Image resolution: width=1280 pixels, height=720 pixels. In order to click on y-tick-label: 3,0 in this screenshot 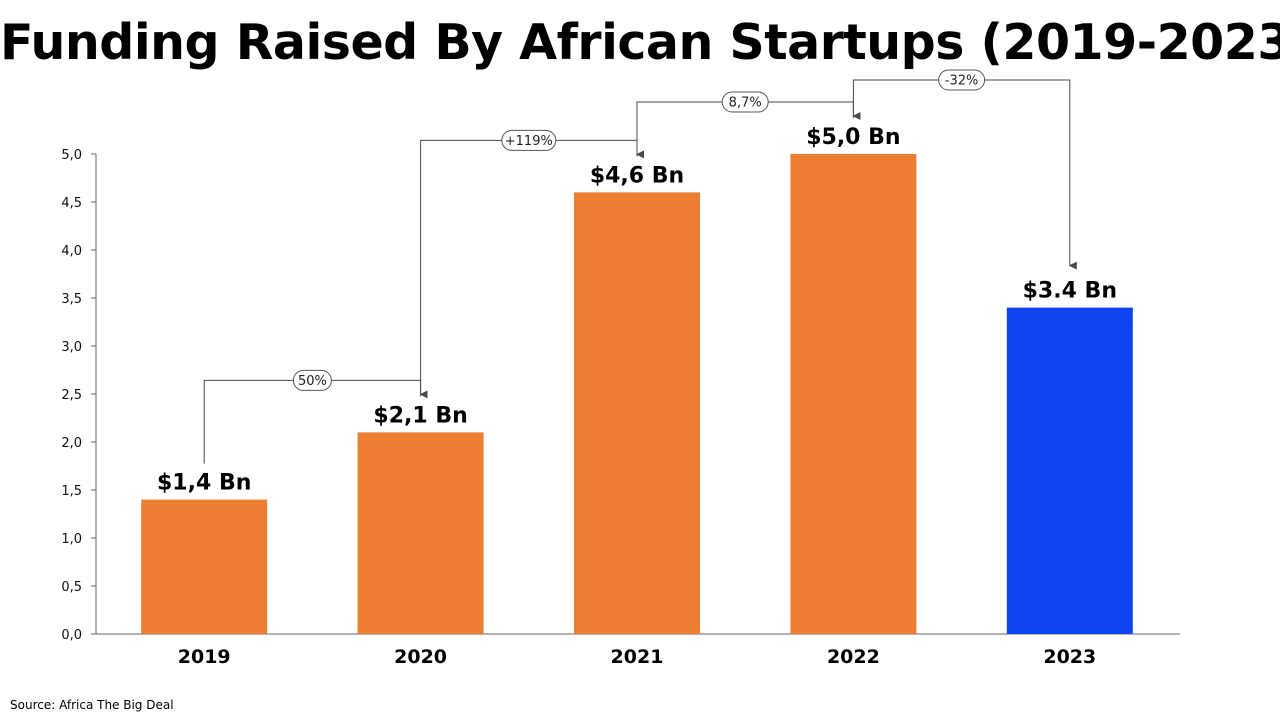, I will do `click(71, 347)`.